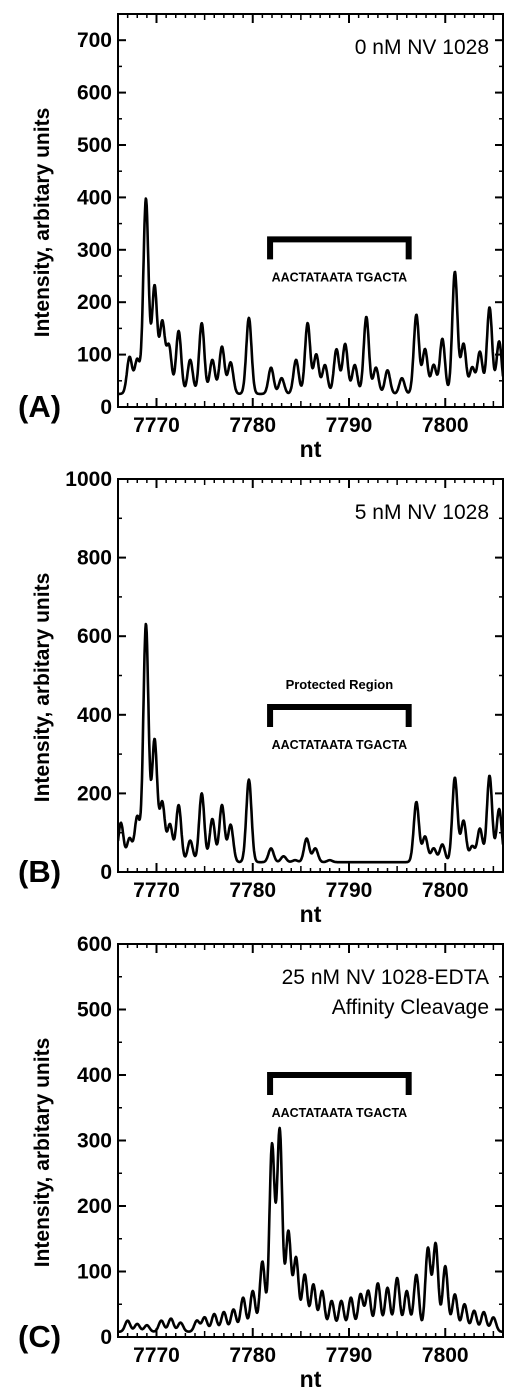  I want to click on panel-annotation: 5 nM NV 1028, so click(422, 512).